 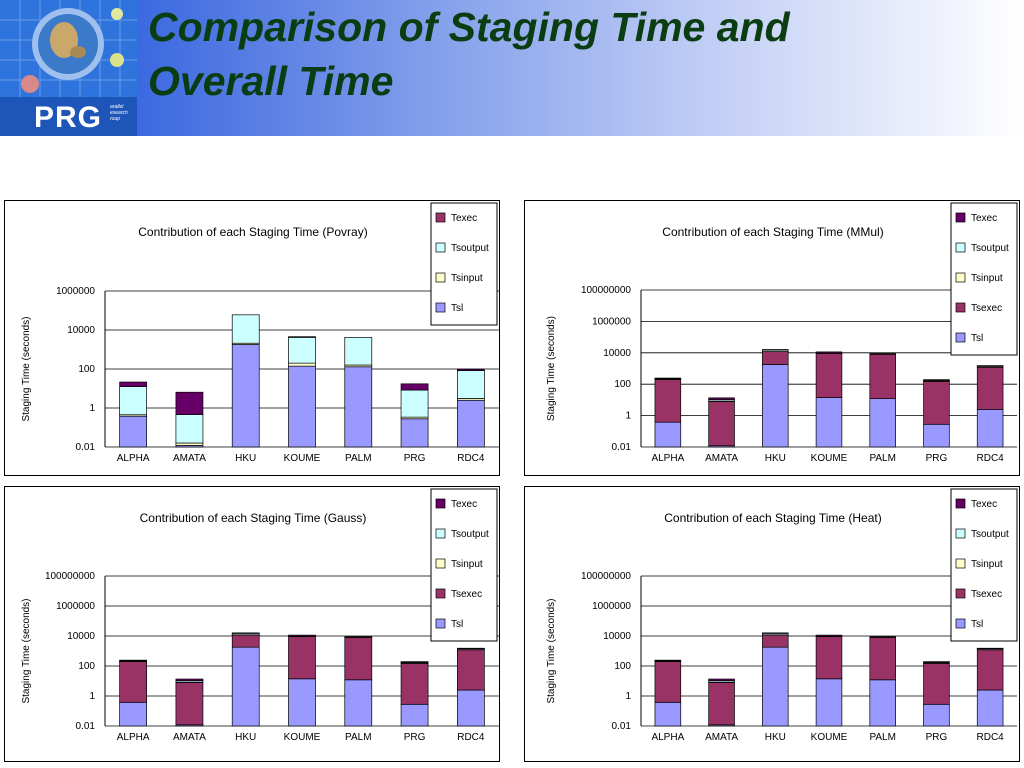 I want to click on y-tick-label: 10000, so click(x=81, y=330).